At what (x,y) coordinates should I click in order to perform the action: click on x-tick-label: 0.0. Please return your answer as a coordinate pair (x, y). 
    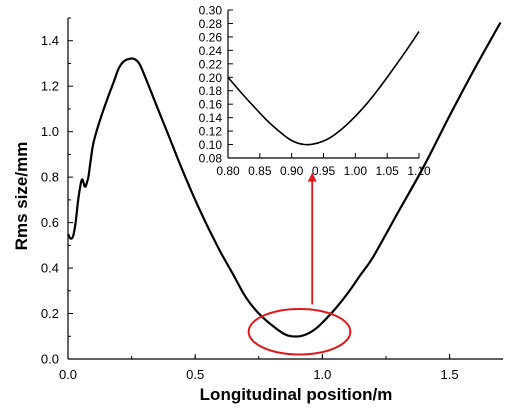
    Looking at the image, I should click on (68, 374).